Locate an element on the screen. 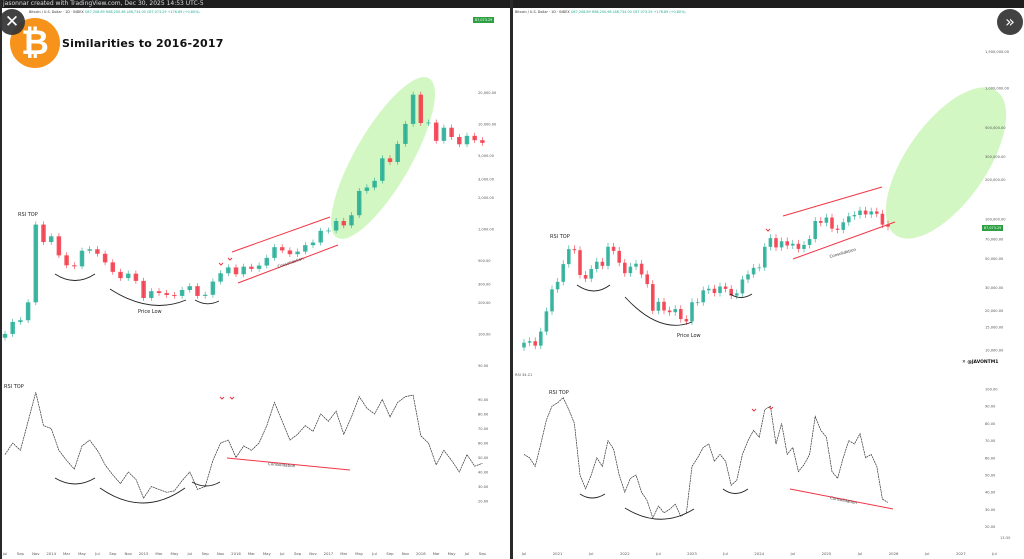 The image size is (1024, 559). x-axis-tick-label: 2016 is located at coordinates (236, 553).